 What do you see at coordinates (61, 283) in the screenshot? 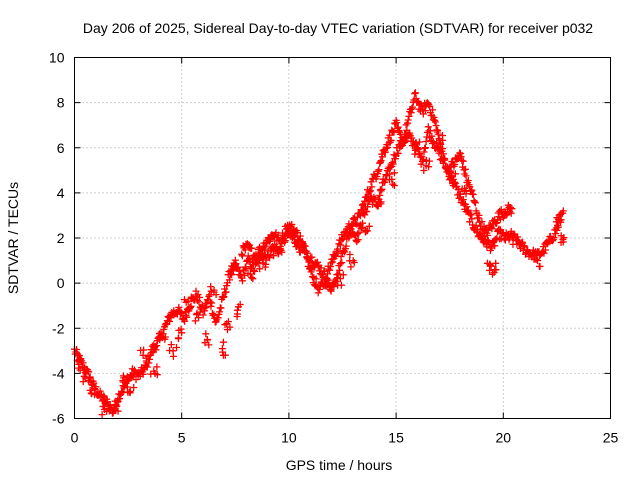
I see `y-tick-label: 0` at bounding box center [61, 283].